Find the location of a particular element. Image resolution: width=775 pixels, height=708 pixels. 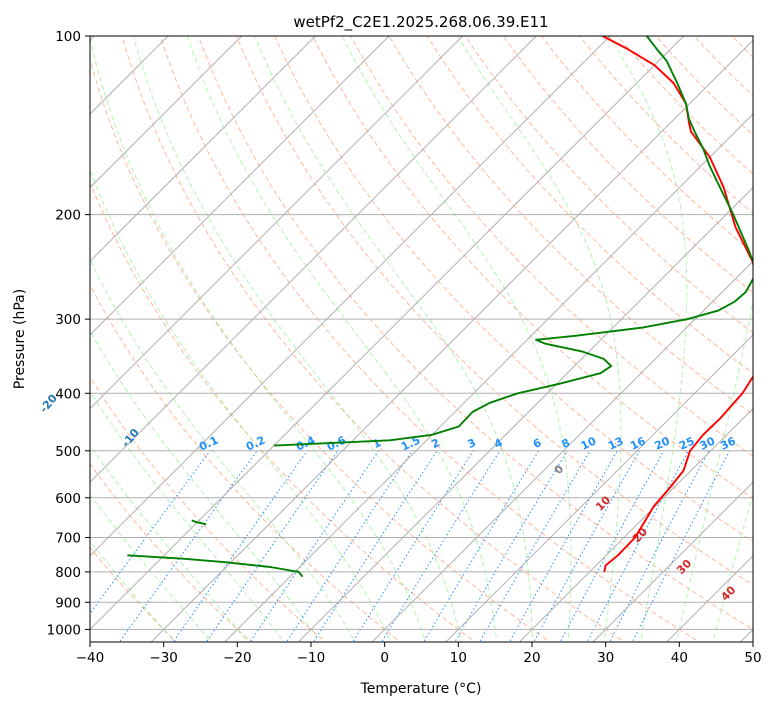

x-tick-label: 50 is located at coordinates (752, 658).